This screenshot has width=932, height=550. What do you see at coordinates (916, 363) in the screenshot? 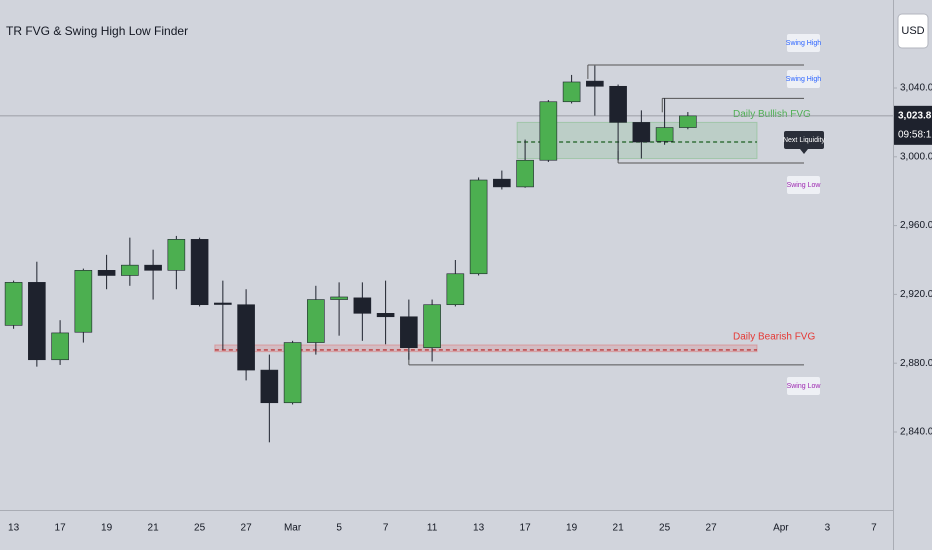
I see `y-tick-label: 2,880.00` at bounding box center [916, 363].